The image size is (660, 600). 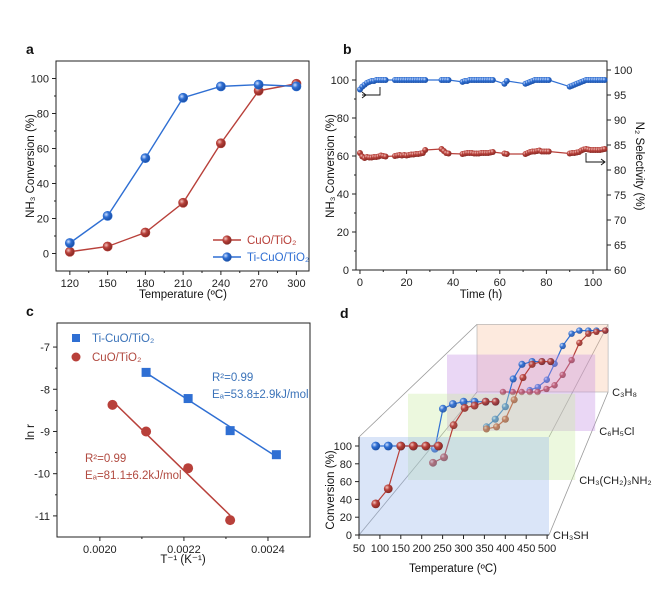 I want to click on right-axis-arrow, so click(x=595, y=158).